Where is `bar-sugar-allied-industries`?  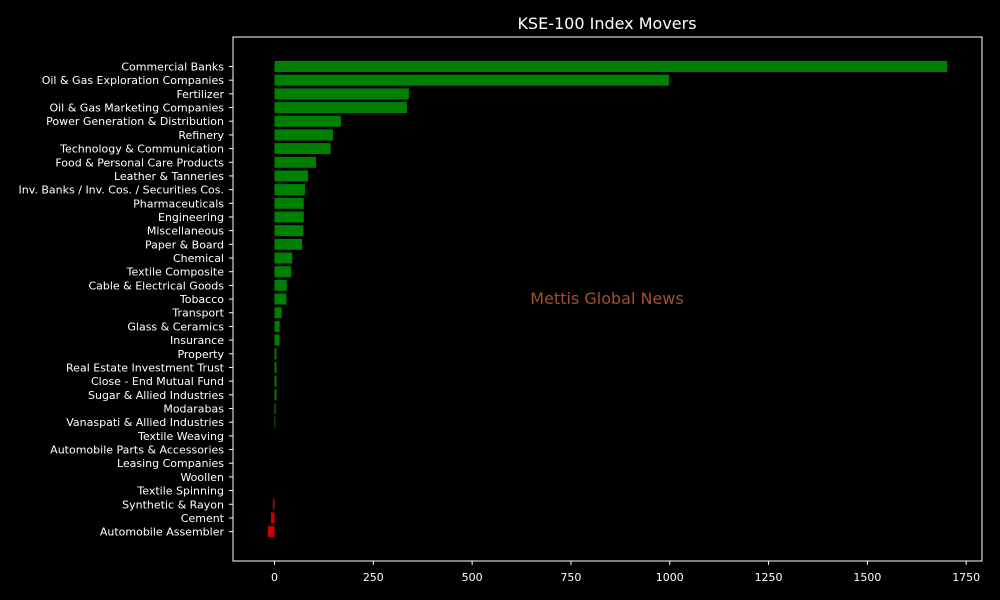
bar-sugar-allied-industries is located at coordinates (275, 395).